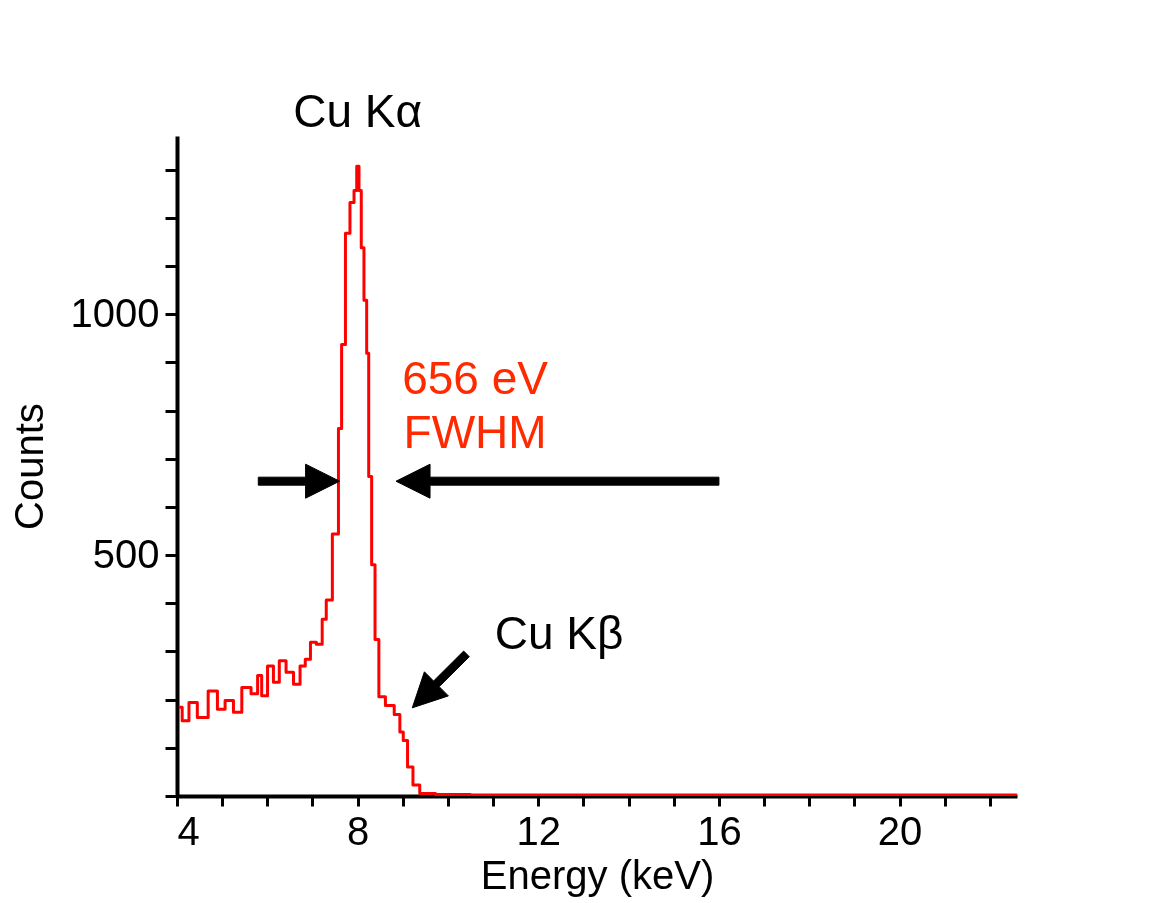  Describe the element at coordinates (597, 874) in the screenshot. I see `x-axis-title: Energy (keV)` at that location.